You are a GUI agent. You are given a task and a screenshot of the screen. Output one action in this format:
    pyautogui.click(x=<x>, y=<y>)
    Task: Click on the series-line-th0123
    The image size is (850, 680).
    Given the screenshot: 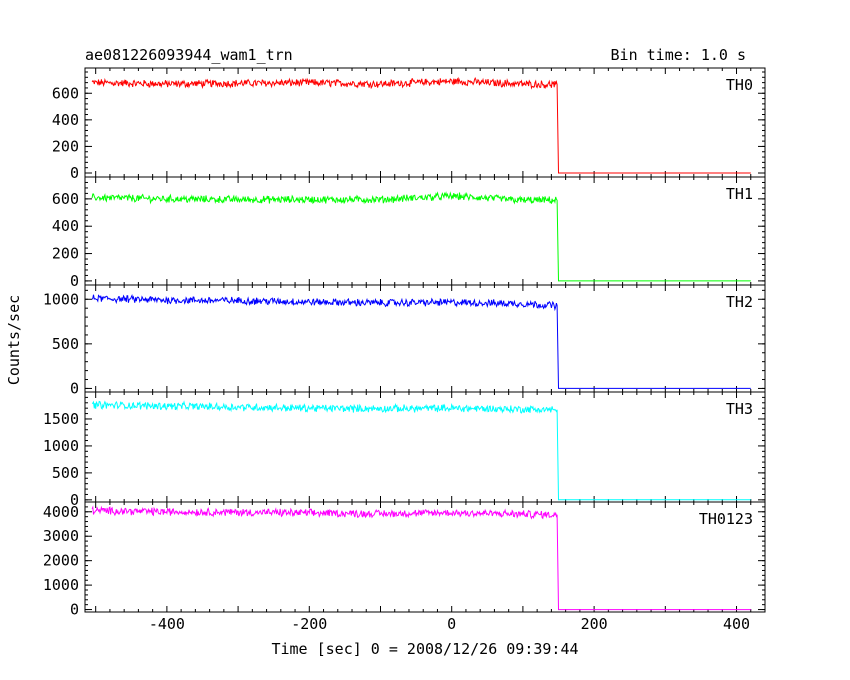 What is the action you would take?
    pyautogui.click(x=421, y=558)
    